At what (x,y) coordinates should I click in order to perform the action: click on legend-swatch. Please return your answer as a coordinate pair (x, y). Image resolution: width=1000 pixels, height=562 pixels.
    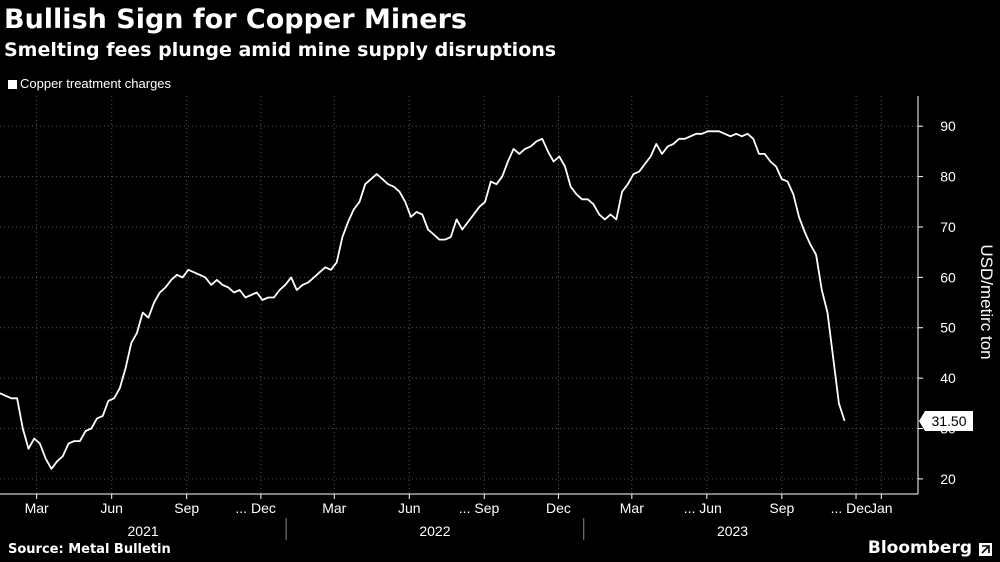
    Looking at the image, I should click on (12, 84).